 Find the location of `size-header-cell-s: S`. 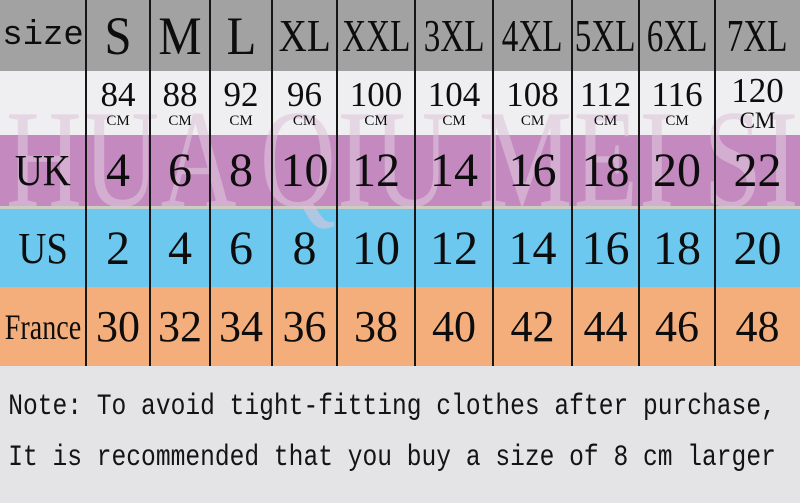

size-header-cell-s: S is located at coordinates (118, 35).